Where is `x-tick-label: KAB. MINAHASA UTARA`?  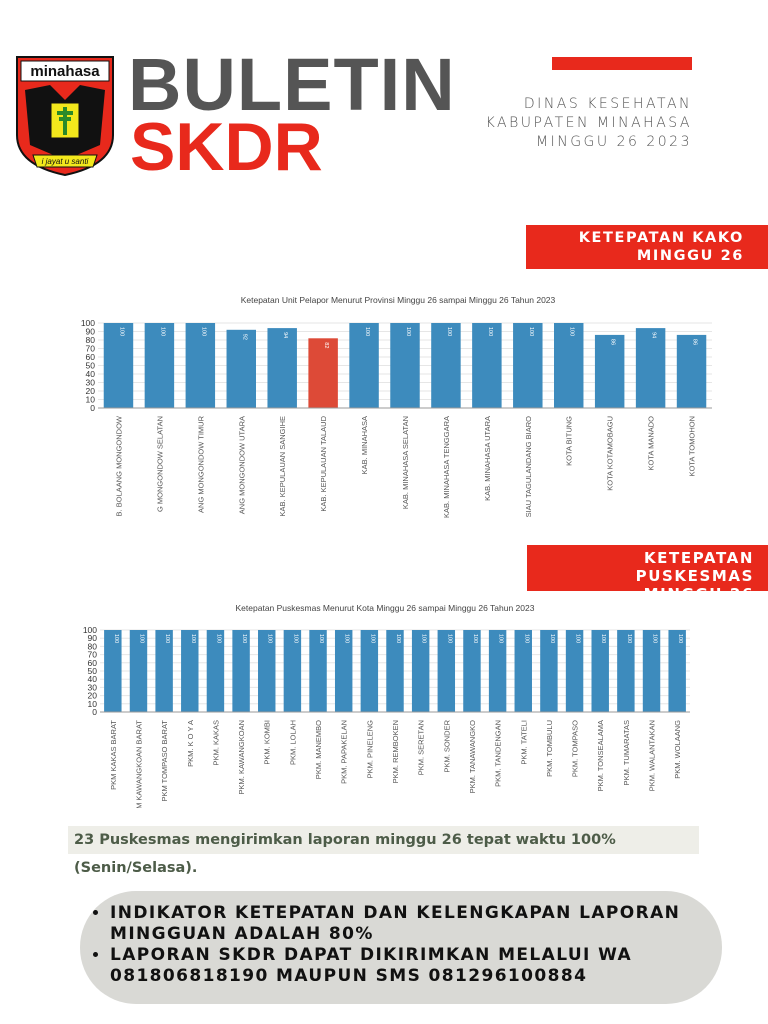
x-tick-label: KAB. MINAHASA UTARA is located at coordinates (487, 458).